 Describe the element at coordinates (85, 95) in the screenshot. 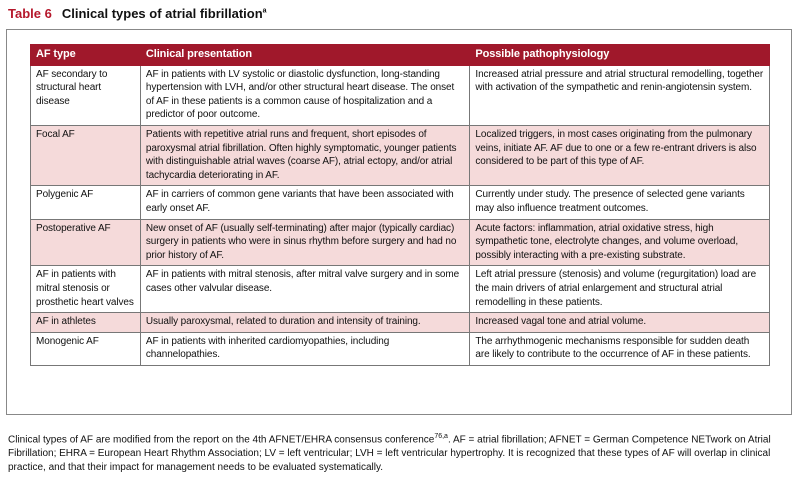

I see `table-cell: AF secondary to structural heart disease` at that location.